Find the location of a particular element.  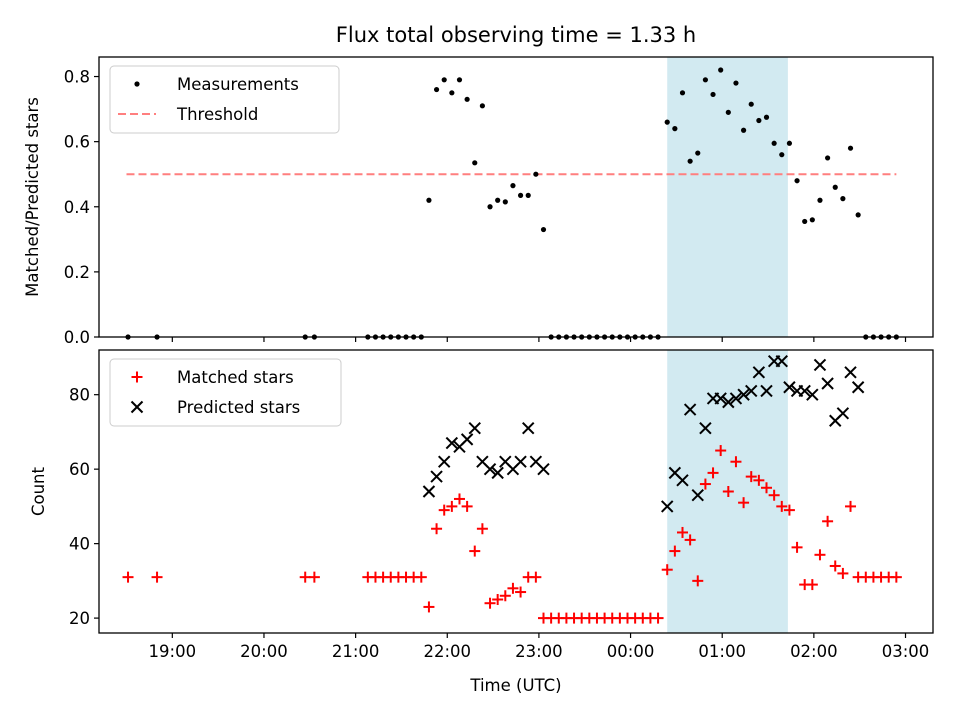

observing-span-fill is located at coordinates (727, 197).